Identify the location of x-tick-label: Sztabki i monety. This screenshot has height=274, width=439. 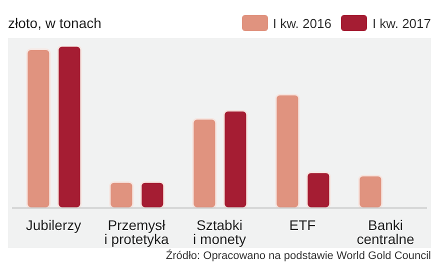
(219, 232).